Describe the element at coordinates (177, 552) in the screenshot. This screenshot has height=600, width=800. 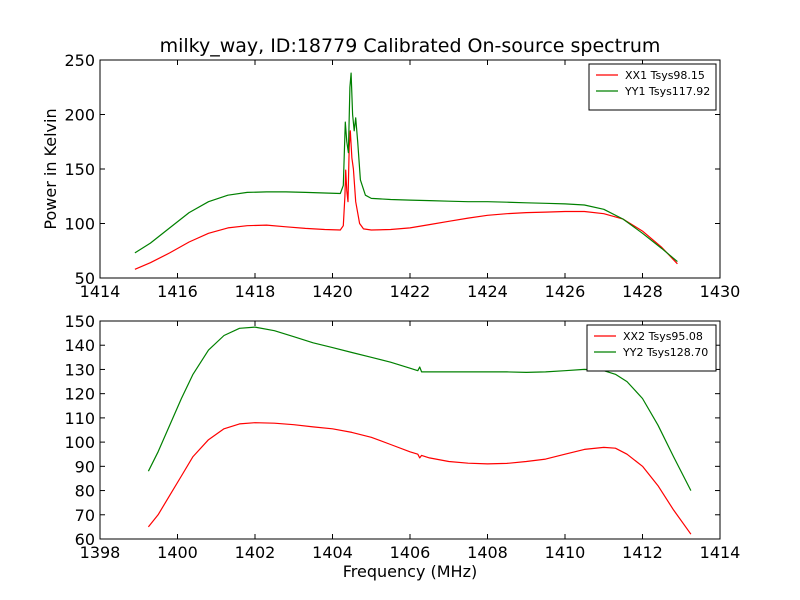
I see `bottom-x-tick-label: 1400` at that location.